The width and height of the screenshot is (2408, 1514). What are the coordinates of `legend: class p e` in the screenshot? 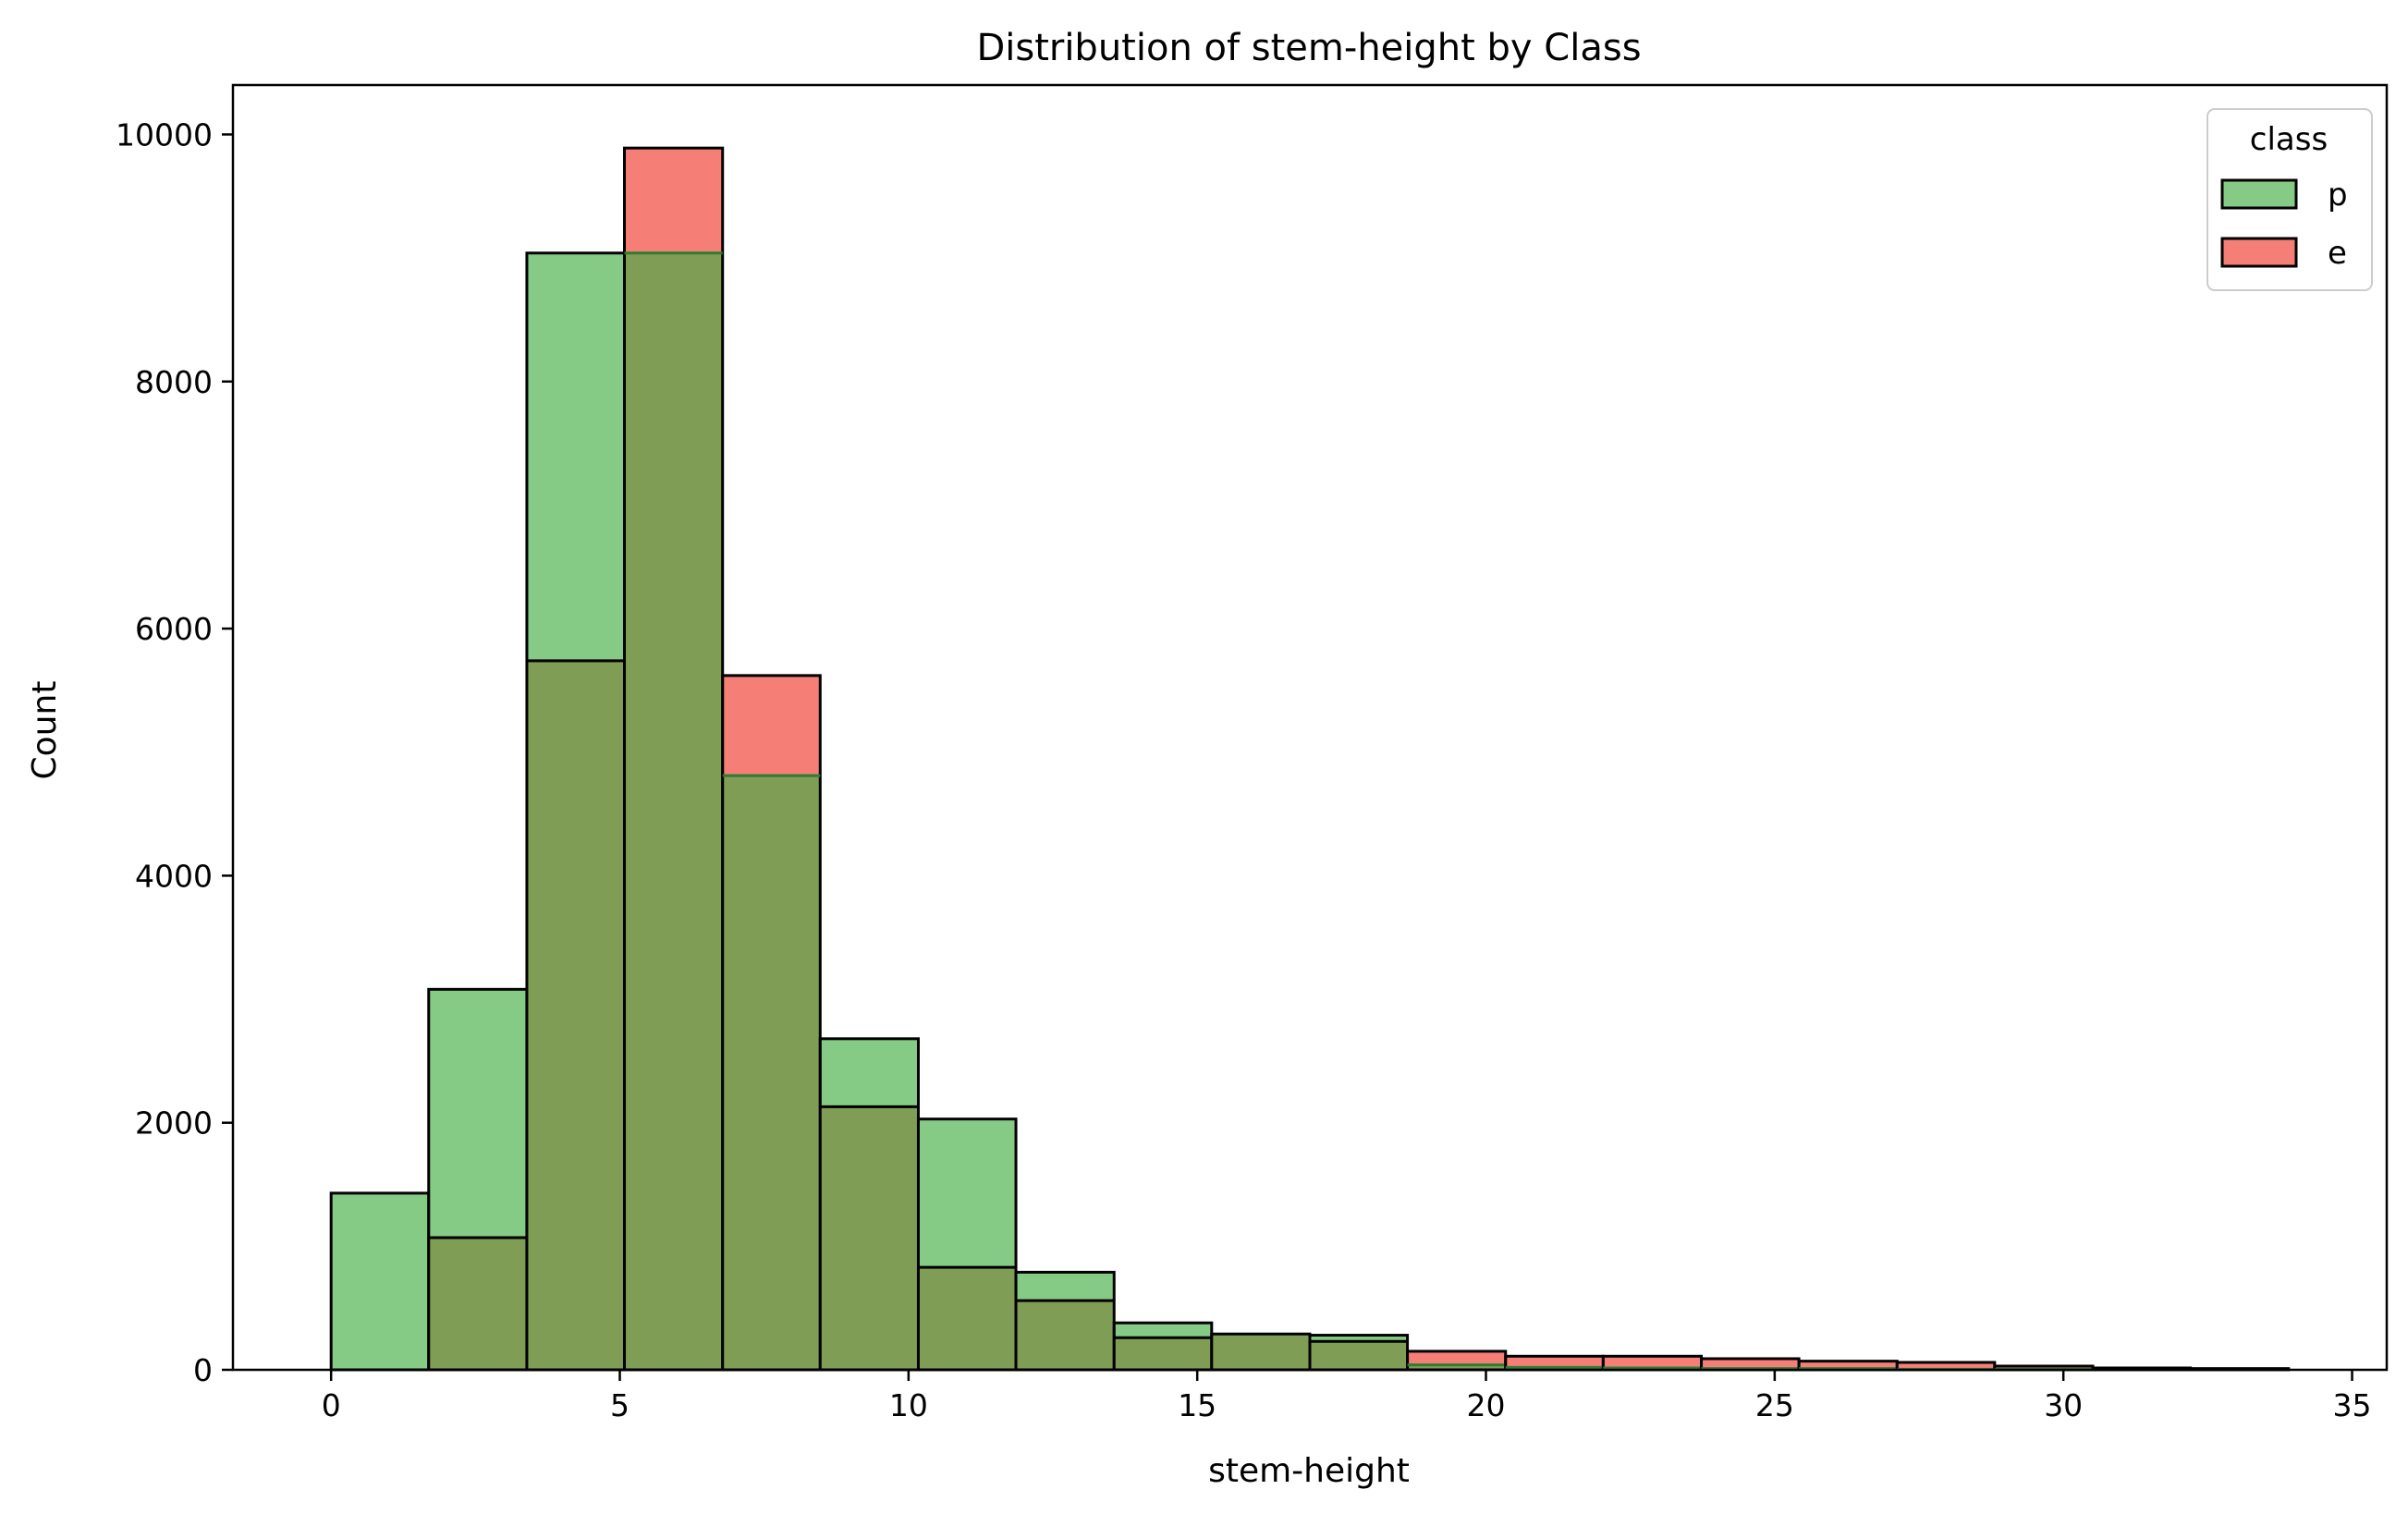 It's located at (2290, 199).